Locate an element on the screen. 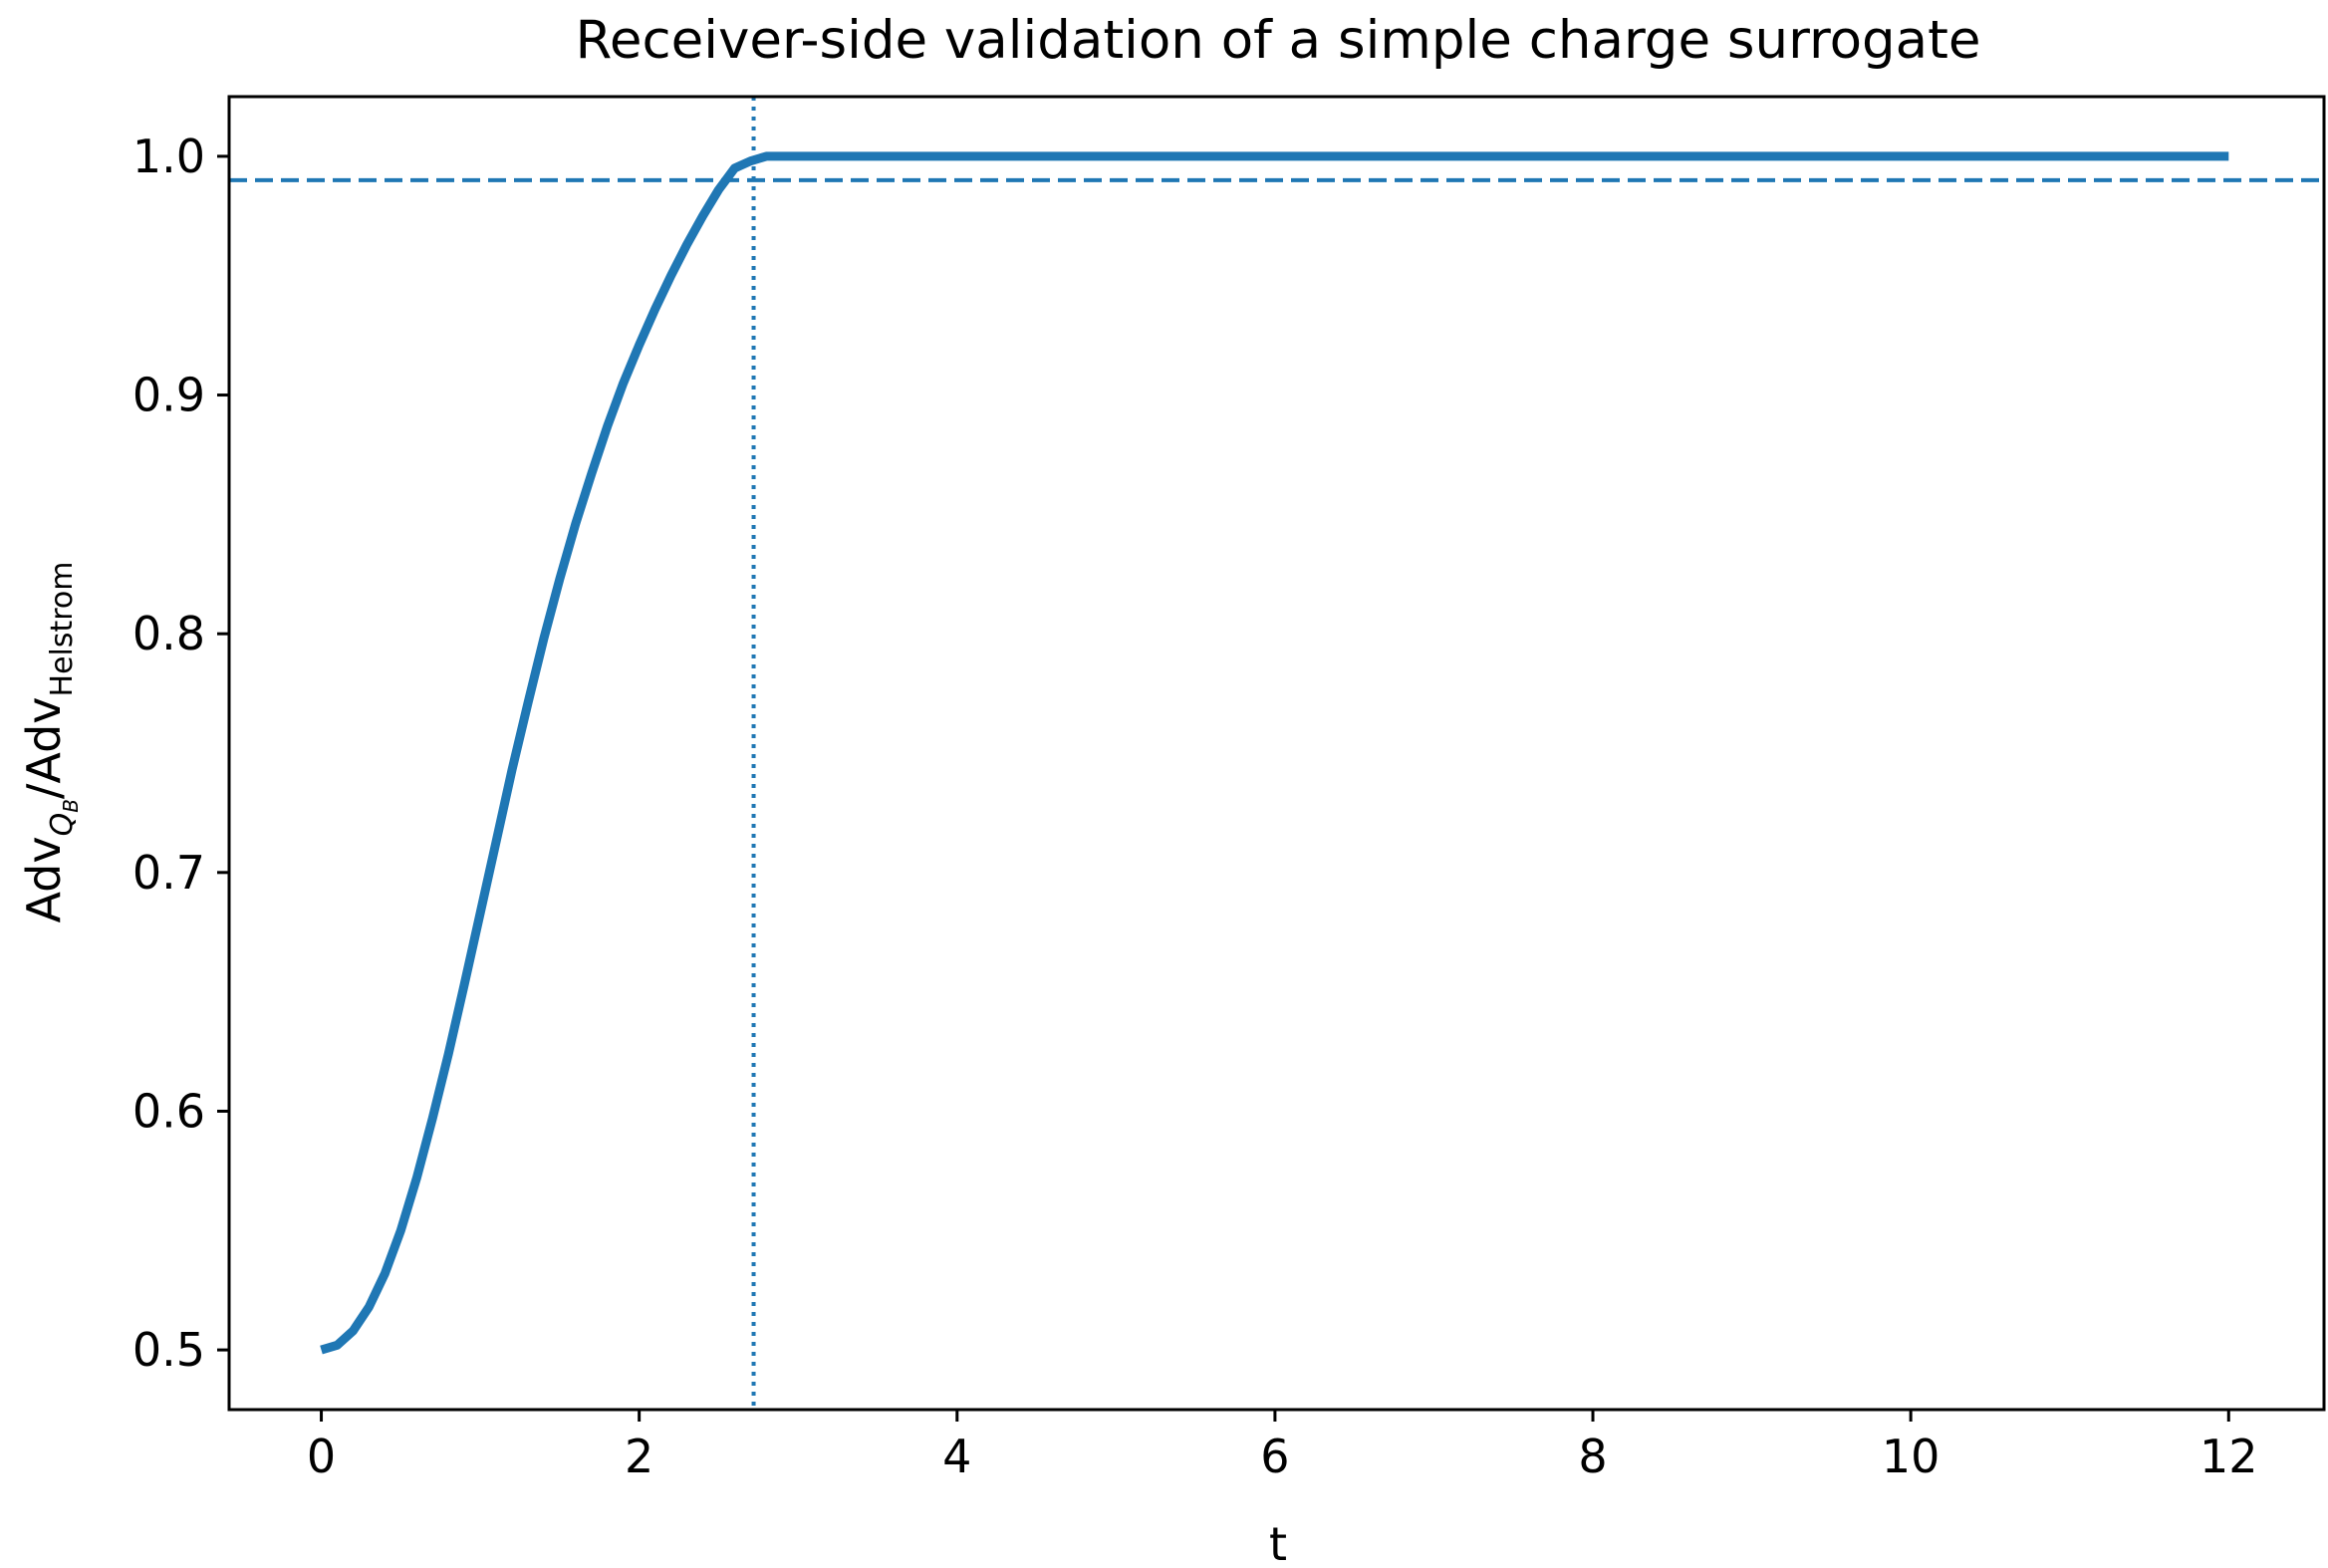 The width and height of the screenshot is (2328, 1568). y-tick-label: 1.0 is located at coordinates (168, 156).